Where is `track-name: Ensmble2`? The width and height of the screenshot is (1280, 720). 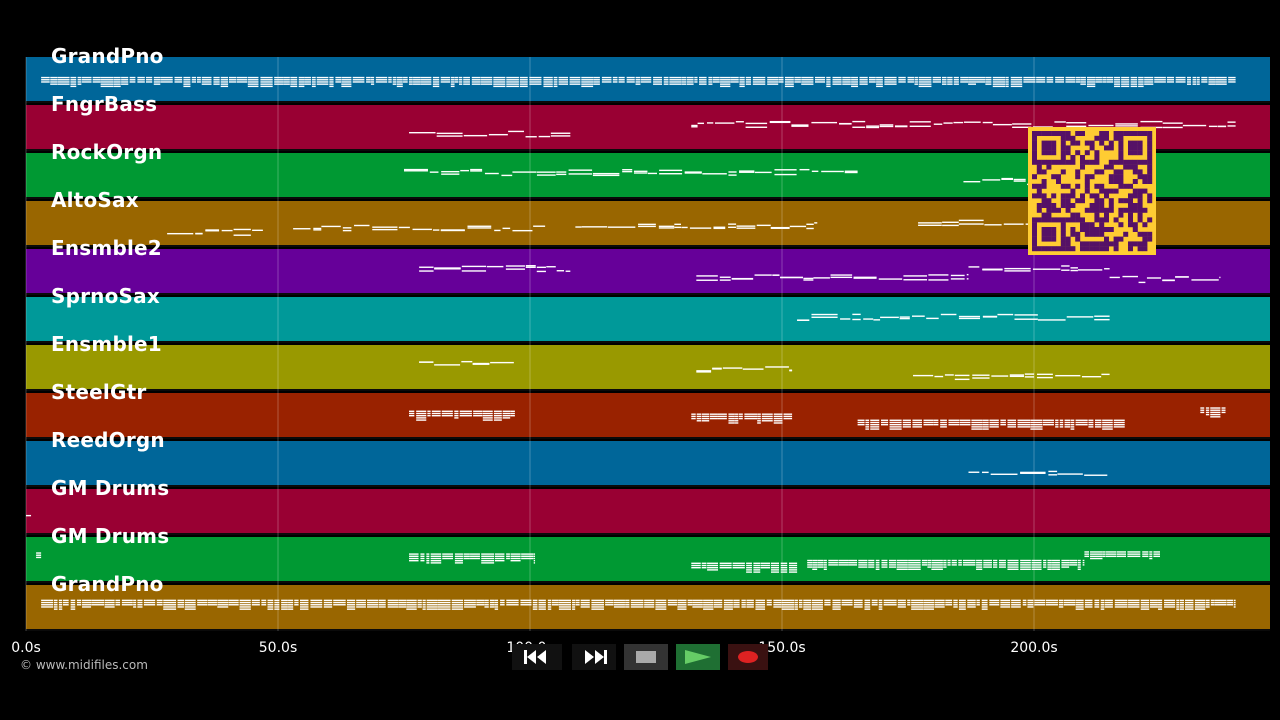 track-name: Ensmble2 is located at coordinates (106, 248).